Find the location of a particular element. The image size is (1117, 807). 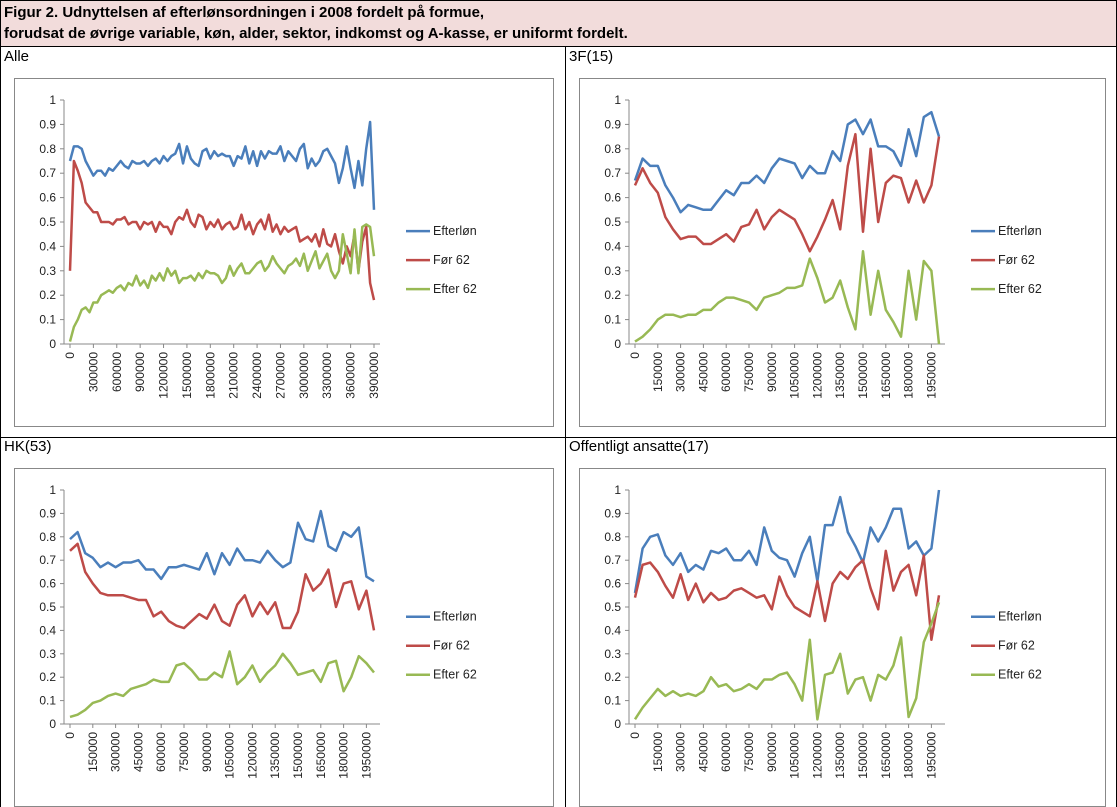

x-tick-label: 3000000 is located at coordinates (304, 375).